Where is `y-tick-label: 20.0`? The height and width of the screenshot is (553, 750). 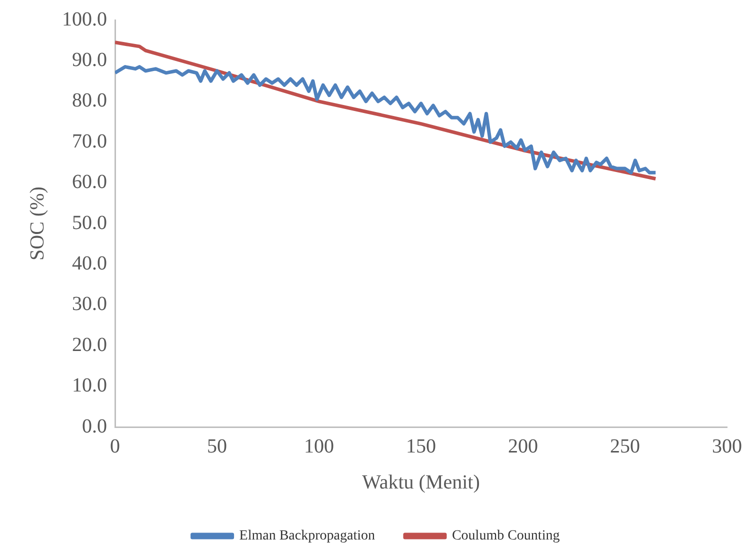
y-tick-label: 20.0 is located at coordinates (89, 345).